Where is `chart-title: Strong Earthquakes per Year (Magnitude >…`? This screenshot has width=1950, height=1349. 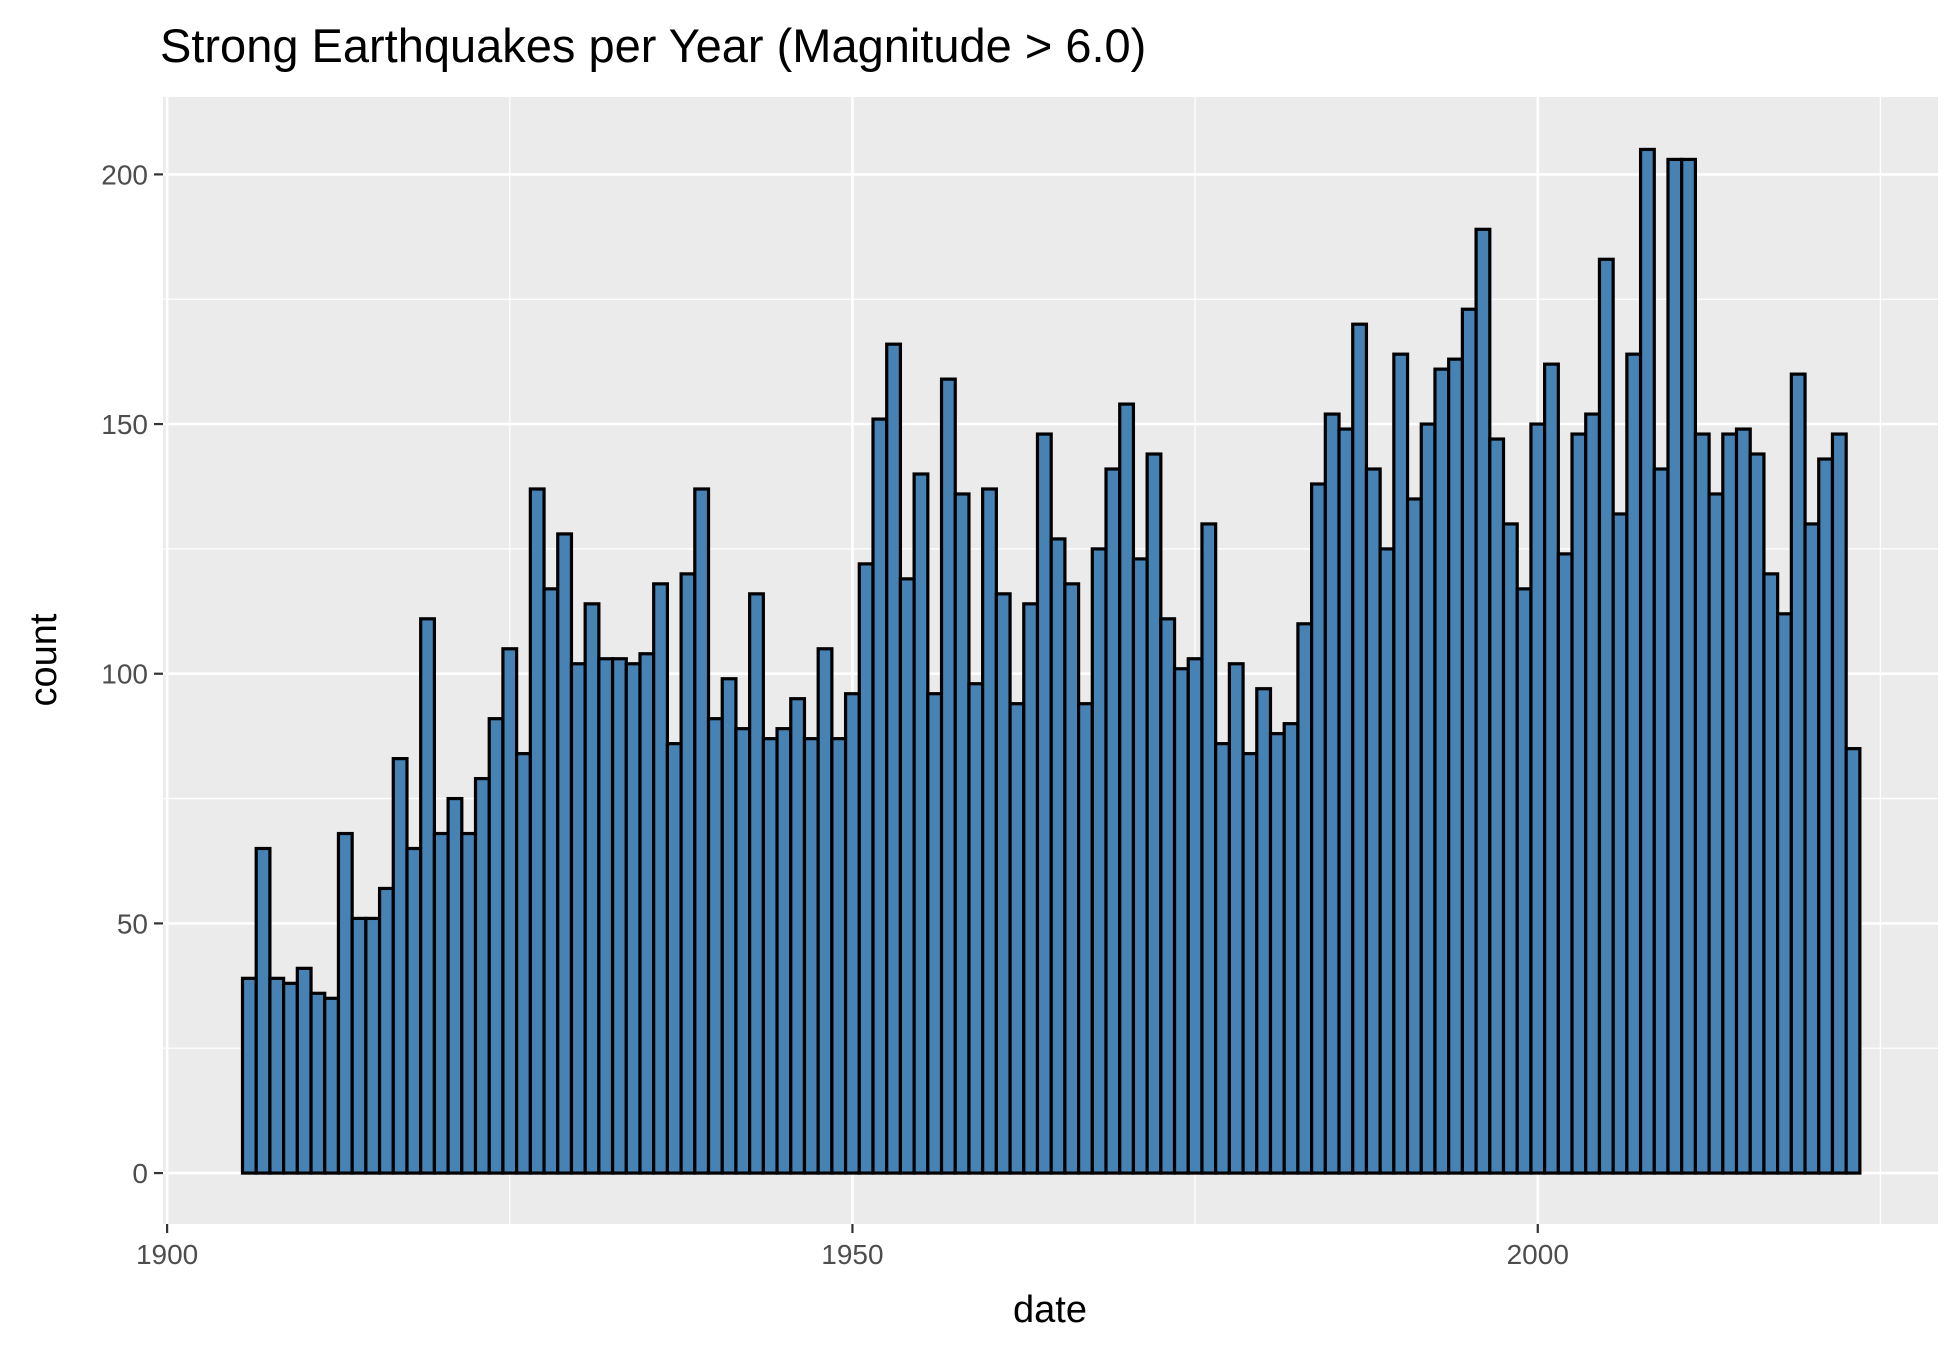
chart-title: Strong Earthquakes per Year (Magnitude >… is located at coordinates (653, 45).